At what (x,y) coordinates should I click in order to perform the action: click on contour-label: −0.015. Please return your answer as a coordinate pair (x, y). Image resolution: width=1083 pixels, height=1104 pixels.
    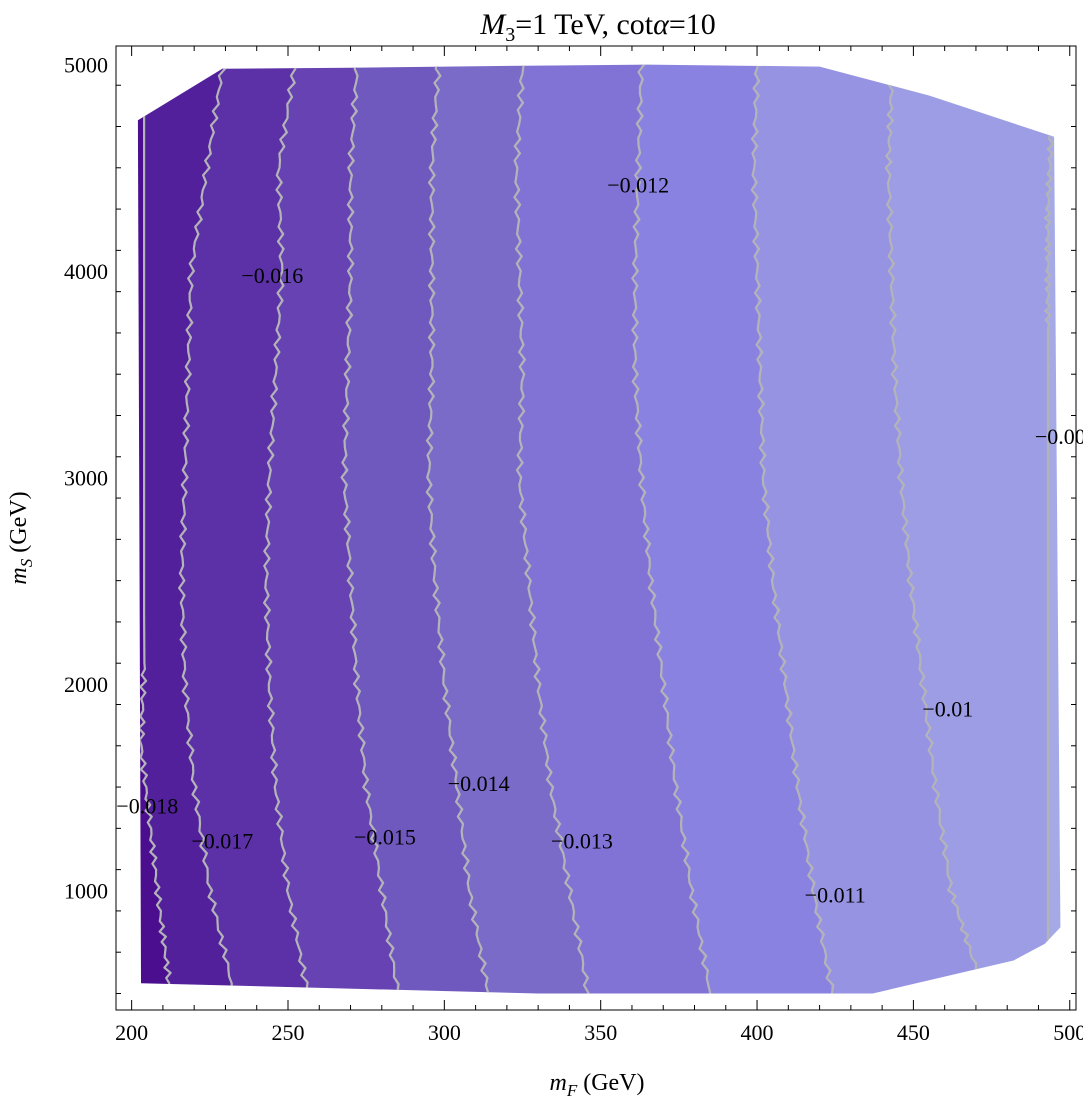
    Looking at the image, I should click on (385, 837).